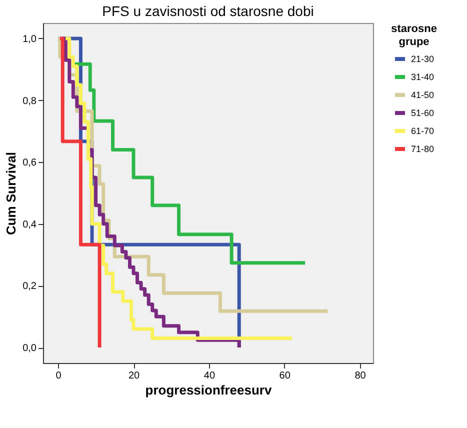  What do you see at coordinates (134, 376) in the screenshot?
I see `x-tick-label: 20` at bounding box center [134, 376].